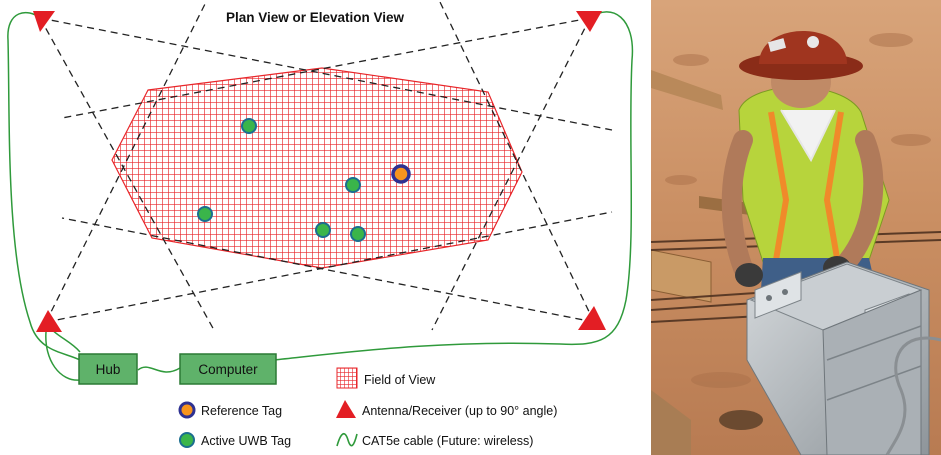 This screenshot has height=455, width=941. I want to click on legend-cable: CAT5e cable (Future: wireless), so click(447, 441).